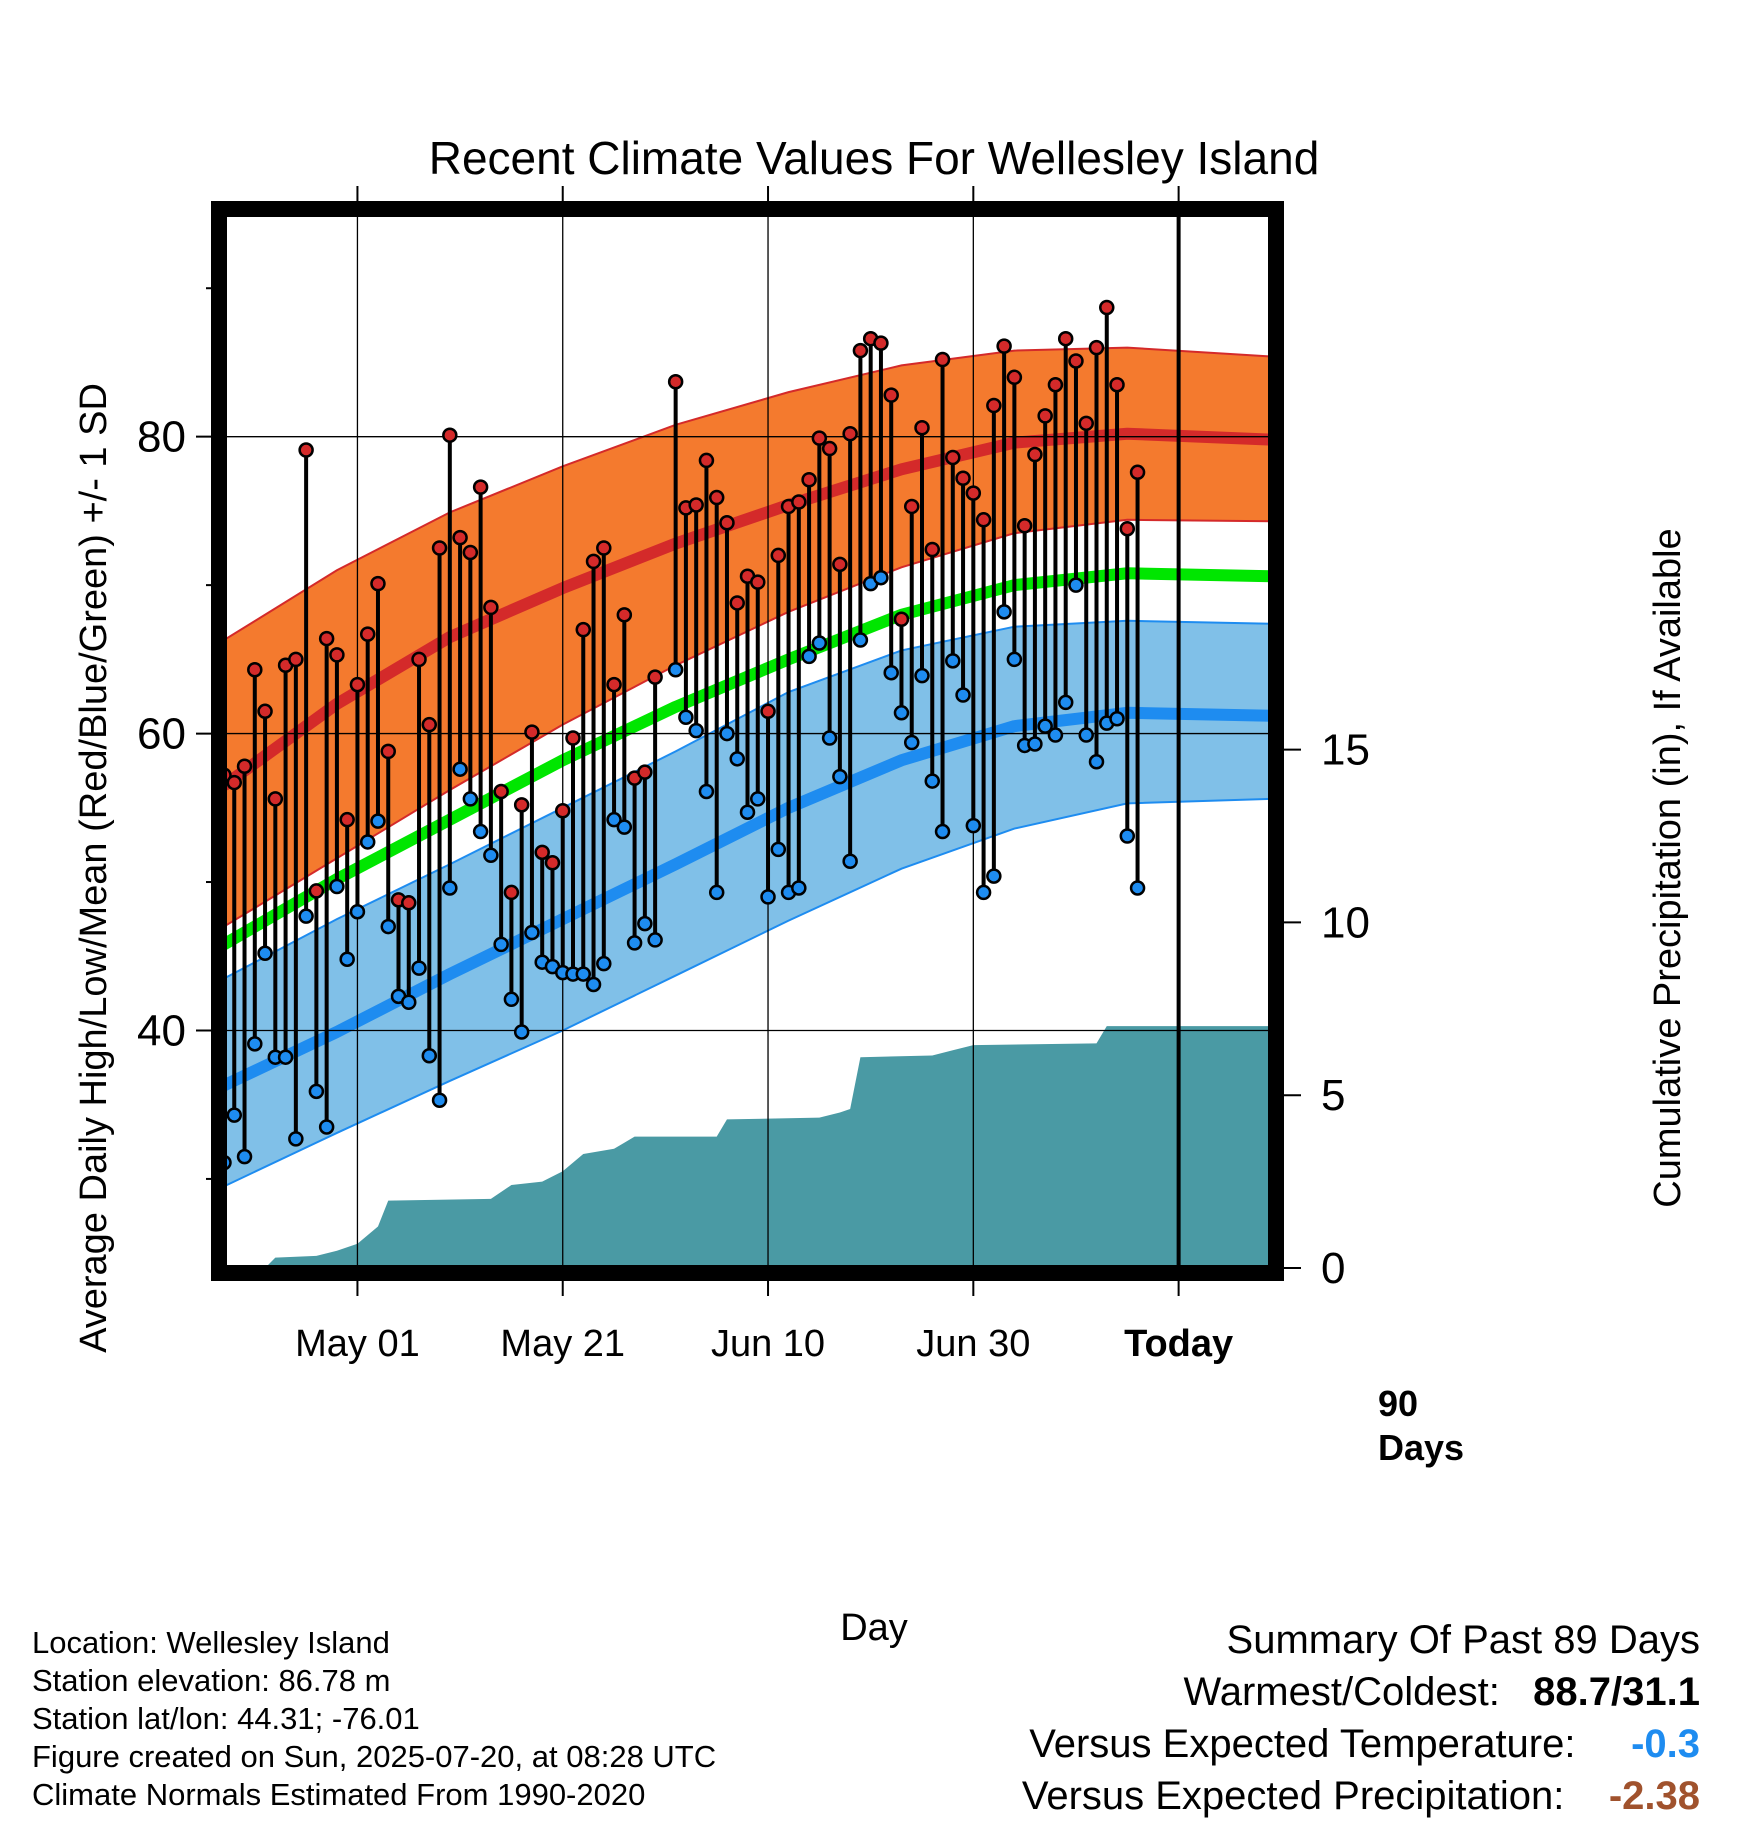 The image size is (1748, 1828). Describe the element at coordinates (1361, 1692) in the screenshot. I see `warmest-coldest-row: Warmest/Coldest: 88.7/31.1` at that location.